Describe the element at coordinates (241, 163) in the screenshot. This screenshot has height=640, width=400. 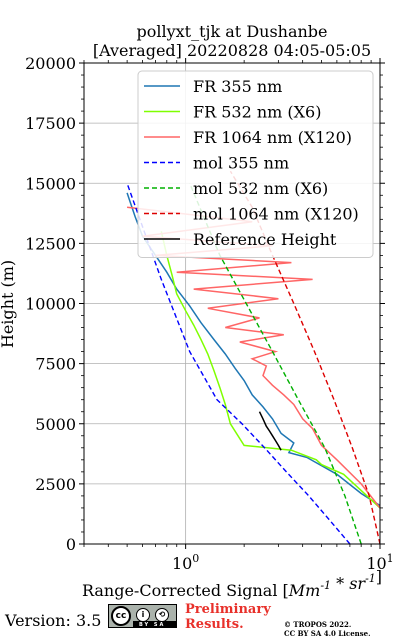
I see `legend-entry: mol 355 nm` at that location.